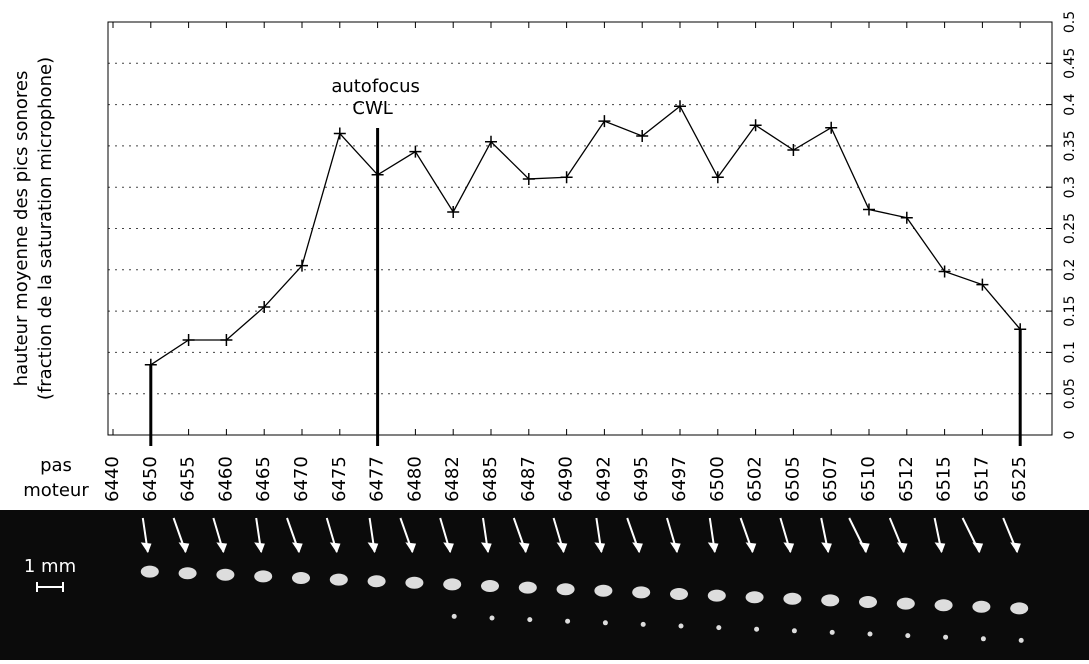 The image size is (1089, 664). Describe the element at coordinates (1070, 22) in the screenshot. I see `y-tick-label: 0.5` at that location.